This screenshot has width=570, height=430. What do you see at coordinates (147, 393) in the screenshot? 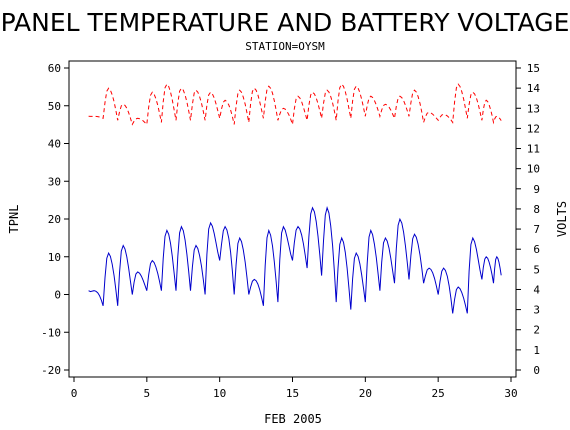
I see `x-tick-label: 5` at bounding box center [147, 393].